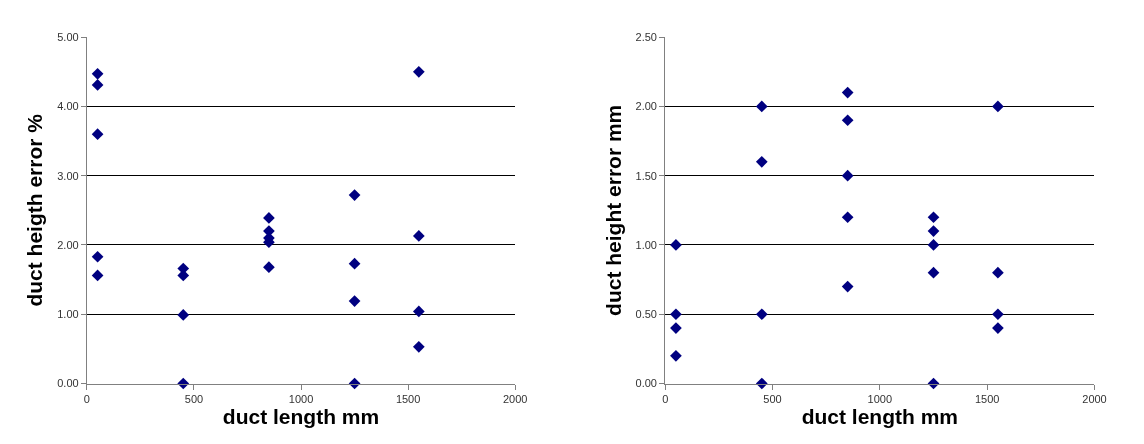  What do you see at coordinates (646, 36) in the screenshot?
I see `y-tick-label: 2.50` at bounding box center [646, 36].